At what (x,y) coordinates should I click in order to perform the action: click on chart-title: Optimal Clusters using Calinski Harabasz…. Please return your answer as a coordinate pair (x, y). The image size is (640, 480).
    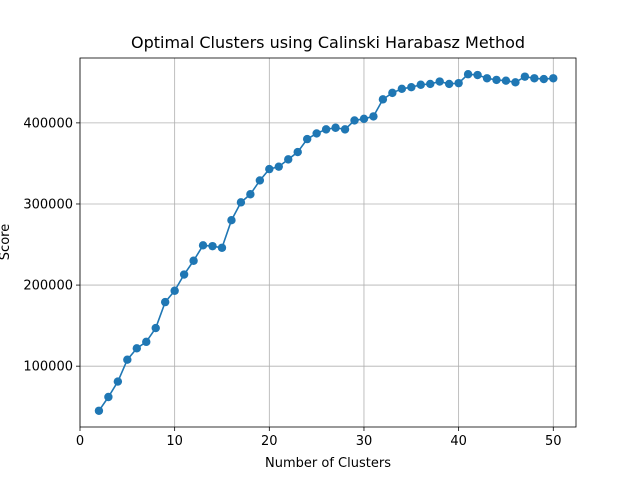
    Looking at the image, I should click on (328, 42).